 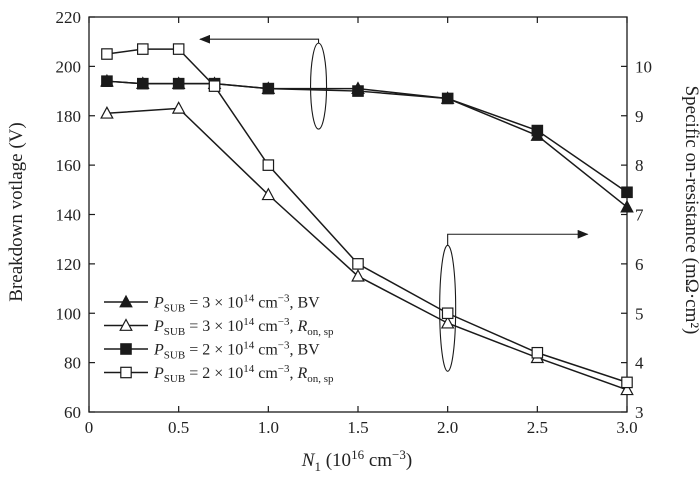 I want to click on y-right-tick-label: 9, so click(x=639, y=116).